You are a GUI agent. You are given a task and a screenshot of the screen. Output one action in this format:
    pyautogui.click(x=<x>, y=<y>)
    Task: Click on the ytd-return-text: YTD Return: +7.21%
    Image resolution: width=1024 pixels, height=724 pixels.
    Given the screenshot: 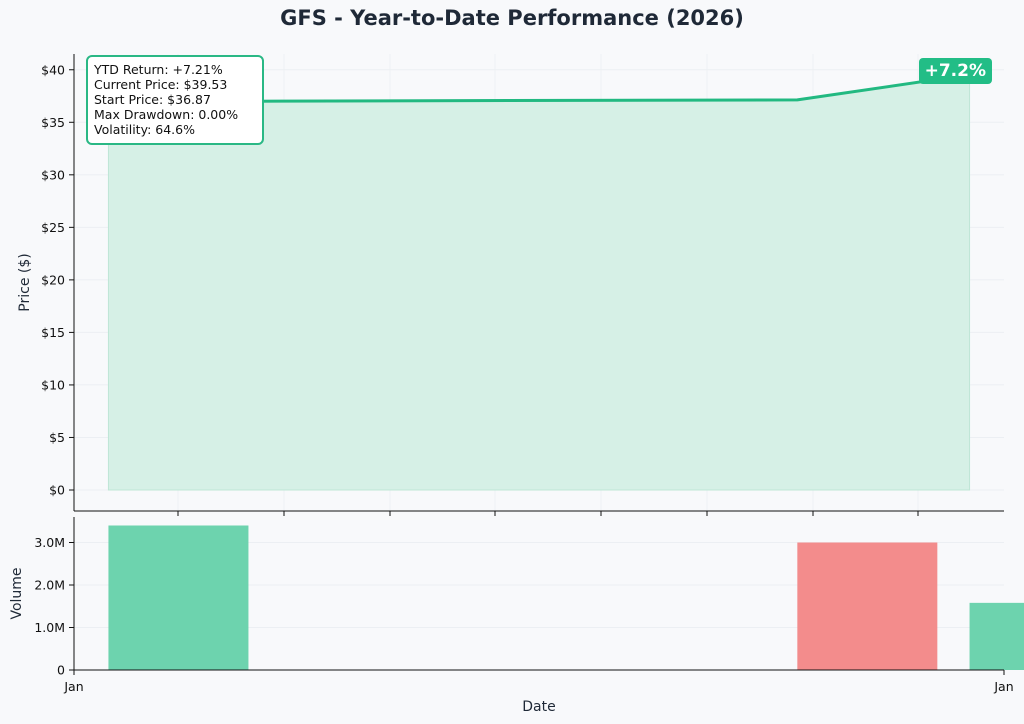 What is the action you would take?
    pyautogui.click(x=158, y=69)
    